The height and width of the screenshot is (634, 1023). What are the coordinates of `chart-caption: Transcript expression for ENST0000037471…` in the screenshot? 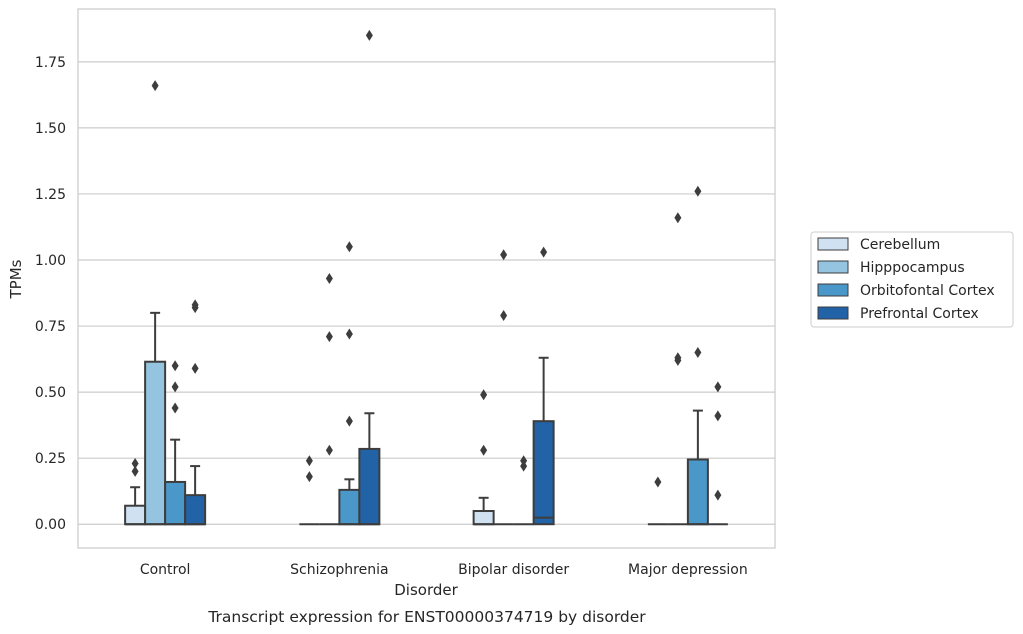 It's located at (426, 617).